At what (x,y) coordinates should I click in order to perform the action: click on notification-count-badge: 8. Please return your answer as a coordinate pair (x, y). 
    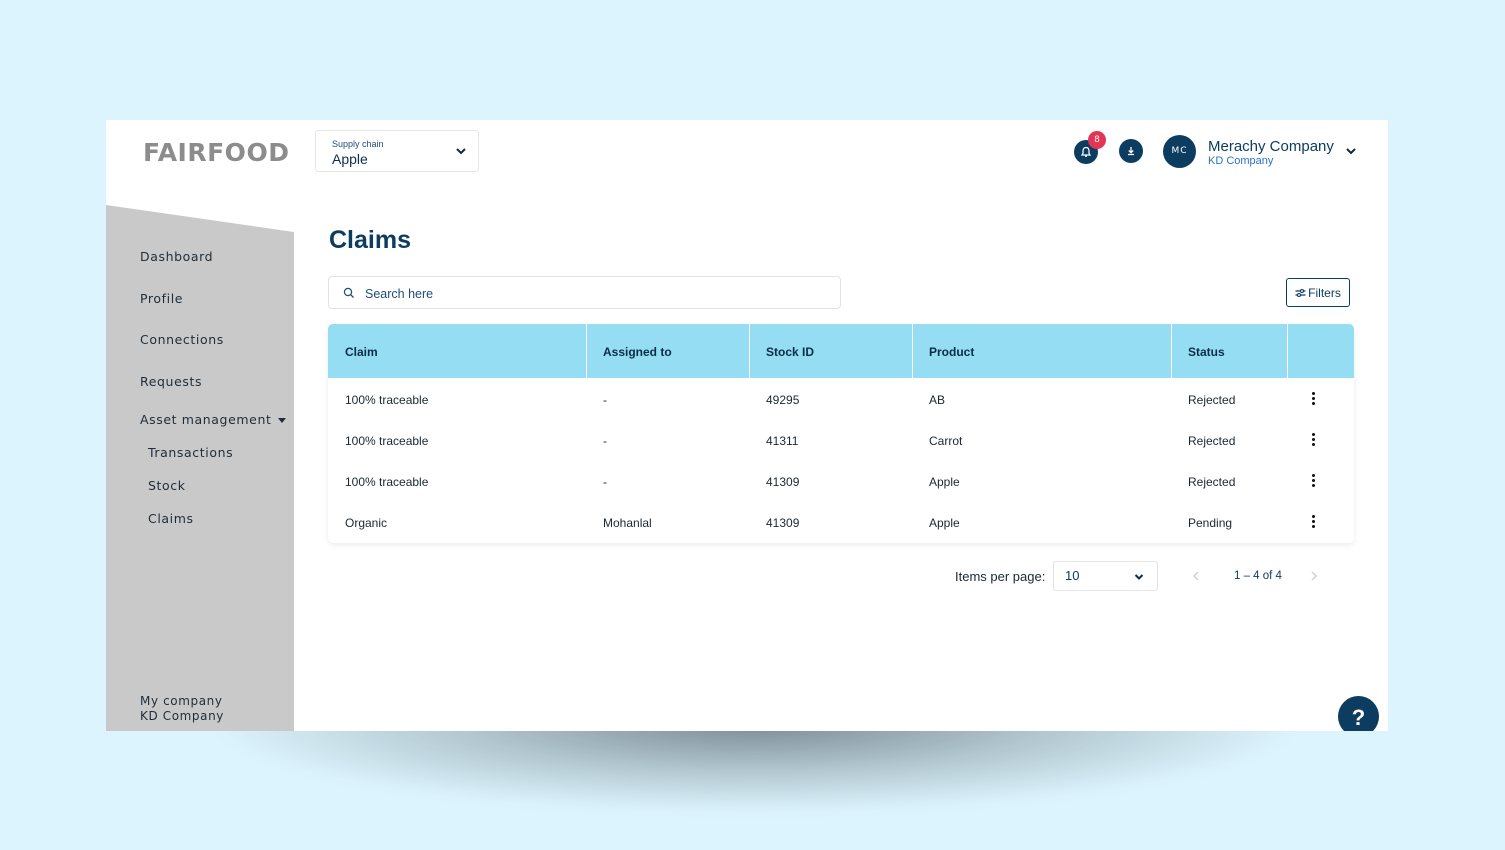
    Looking at the image, I should click on (1097, 140).